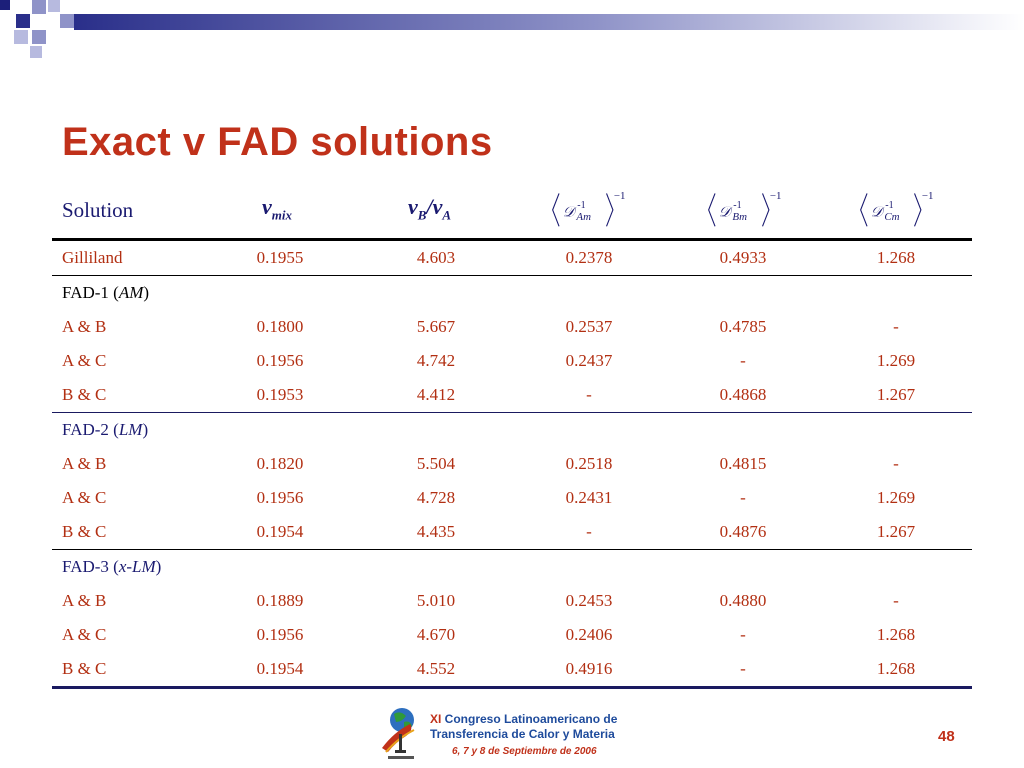 Image resolution: width=1024 pixels, height=768 pixels. I want to click on table-row: A & B 0.1889 5.010 0.2453 0.4880 -, so click(512, 601).